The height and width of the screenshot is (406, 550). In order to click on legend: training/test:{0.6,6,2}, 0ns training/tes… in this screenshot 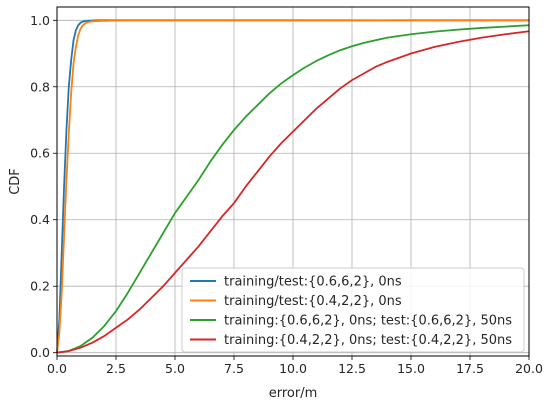, I will do `click(353, 310)`.